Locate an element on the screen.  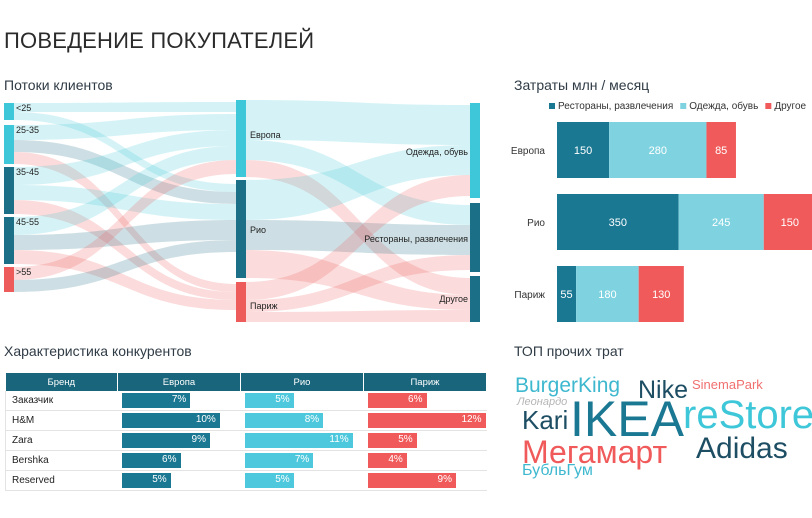
value-label: 12% is located at coordinates (471, 419).